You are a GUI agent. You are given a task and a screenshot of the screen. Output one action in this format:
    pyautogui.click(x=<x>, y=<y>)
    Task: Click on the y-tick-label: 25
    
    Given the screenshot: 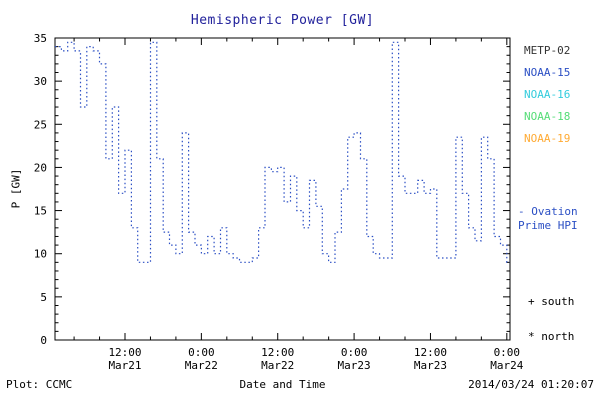 What is the action you would take?
    pyautogui.click(x=40, y=124)
    